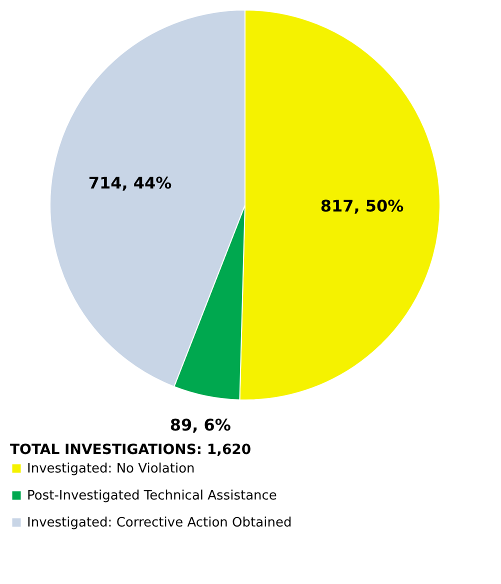 The width and height of the screenshot is (501, 584). What do you see at coordinates (130, 182) in the screenshot?
I see `data-label: 714, 44%` at bounding box center [130, 182].